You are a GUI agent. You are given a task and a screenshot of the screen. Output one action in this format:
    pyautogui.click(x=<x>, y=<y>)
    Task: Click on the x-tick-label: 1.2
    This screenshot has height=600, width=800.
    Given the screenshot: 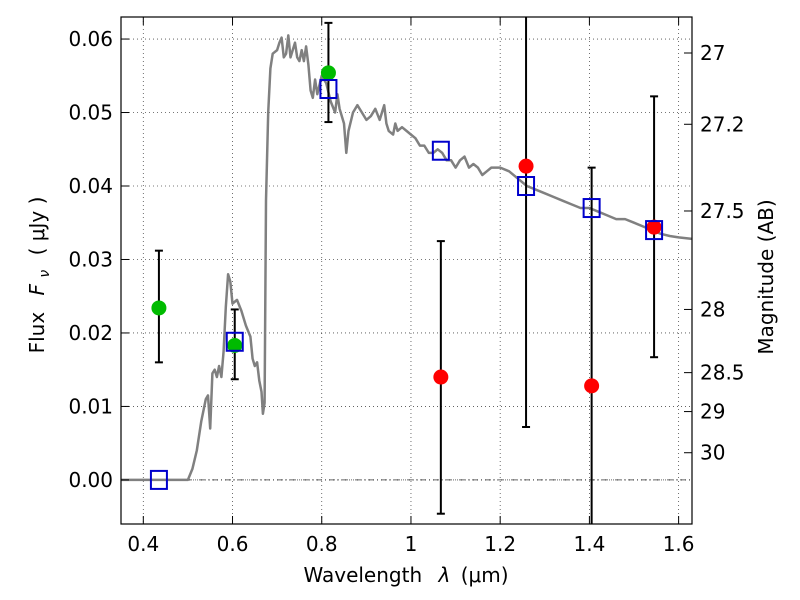 What is the action you would take?
    pyautogui.click(x=500, y=544)
    